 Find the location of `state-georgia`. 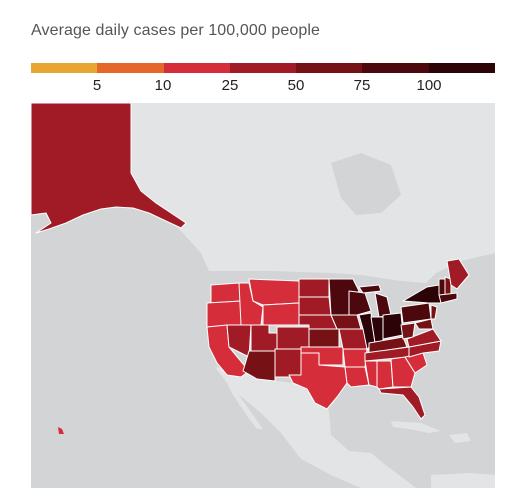

state-georgia is located at coordinates (403, 372).